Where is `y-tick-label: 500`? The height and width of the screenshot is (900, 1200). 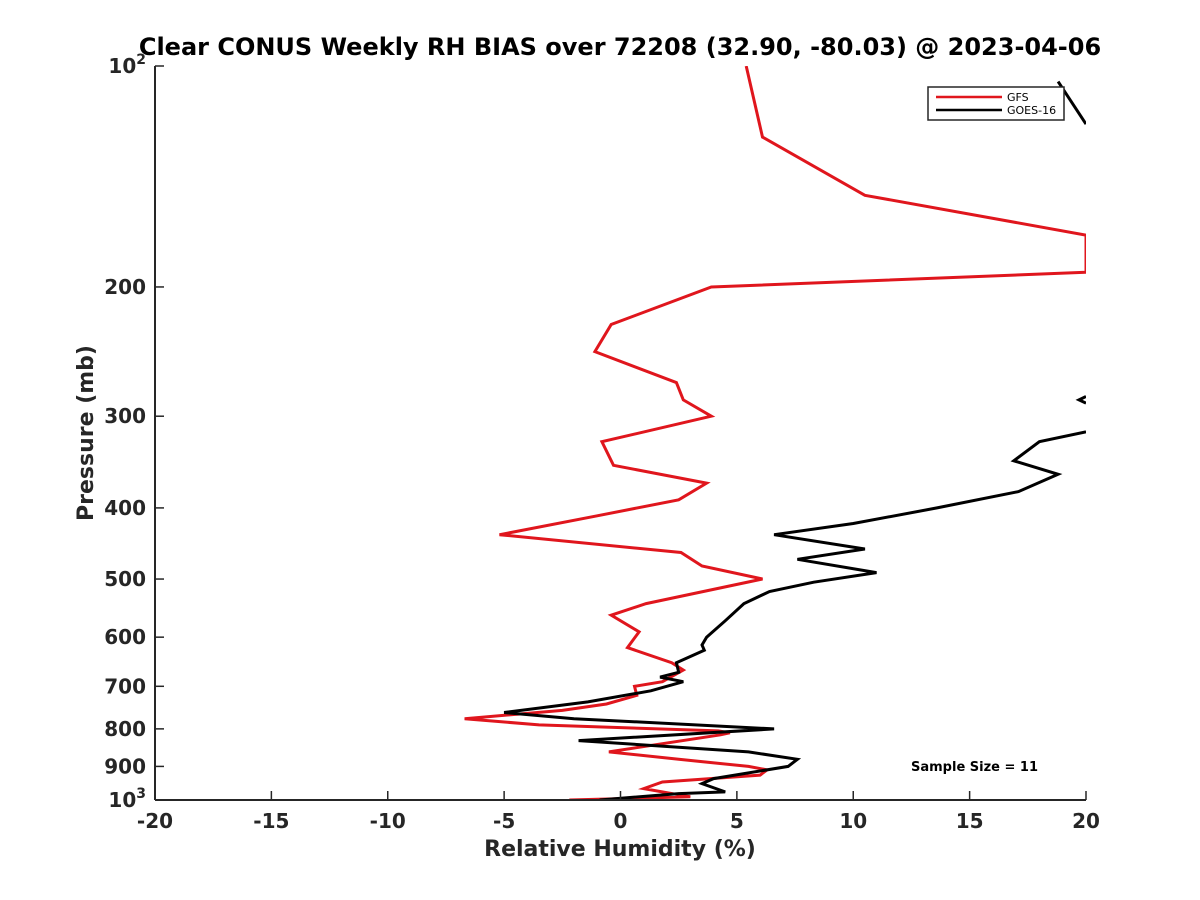 y-tick-label: 500 is located at coordinates (125, 579).